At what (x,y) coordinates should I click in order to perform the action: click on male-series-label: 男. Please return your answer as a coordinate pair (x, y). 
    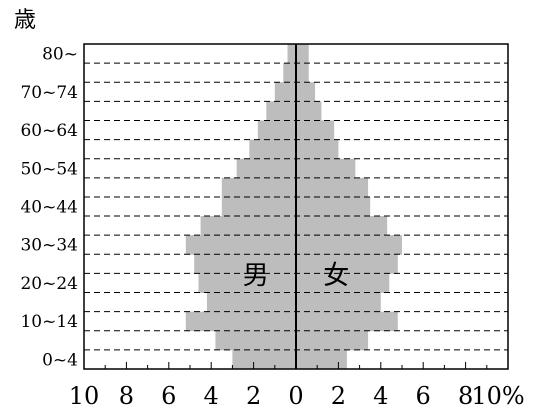
    Looking at the image, I should click on (256, 276).